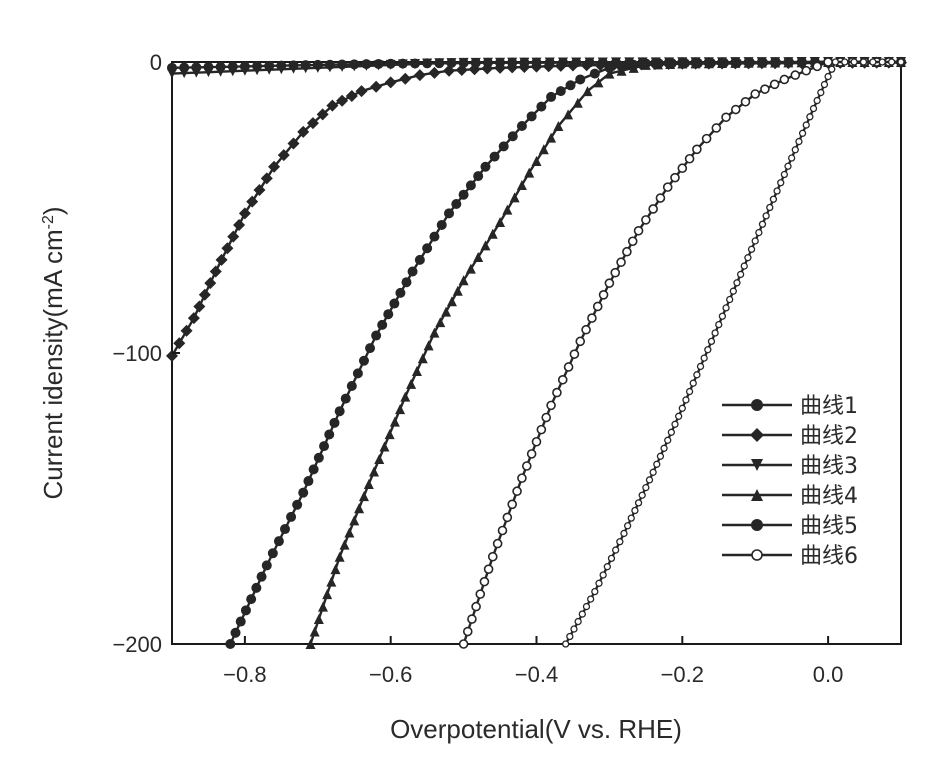  I want to click on y-tick-label: −200, so click(137, 644).